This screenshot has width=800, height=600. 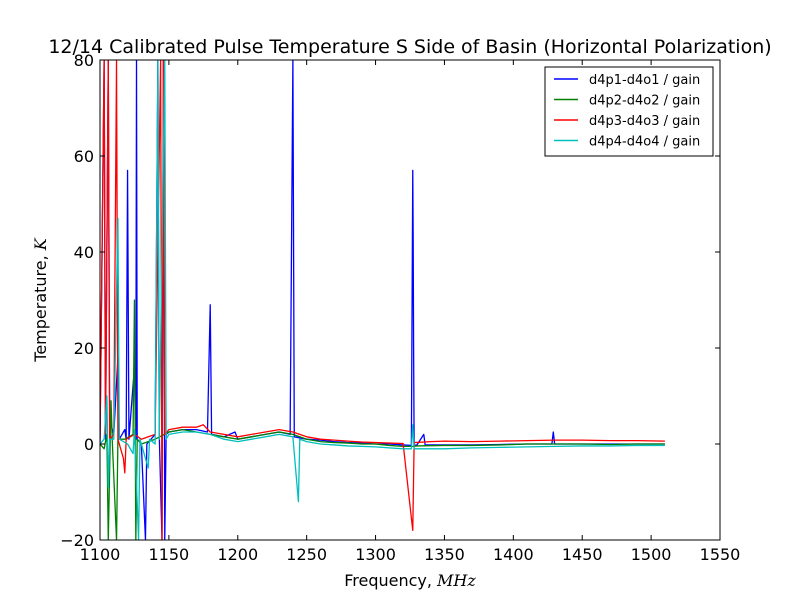 What do you see at coordinates (40, 306) in the screenshot?
I see `y-axis-label-text: Temperature,` at bounding box center [40, 306].